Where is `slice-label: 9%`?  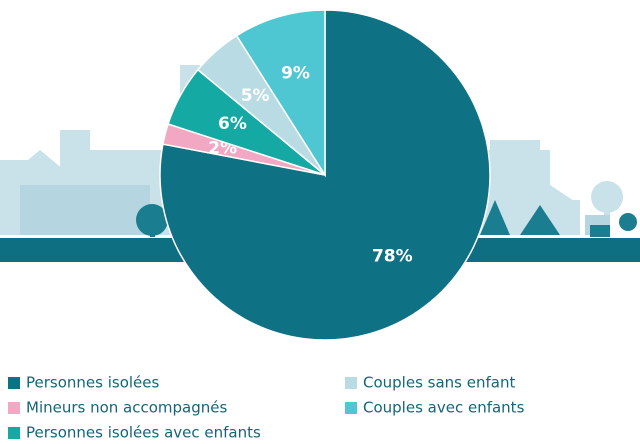
slice-label: 9% is located at coordinates (295, 74).